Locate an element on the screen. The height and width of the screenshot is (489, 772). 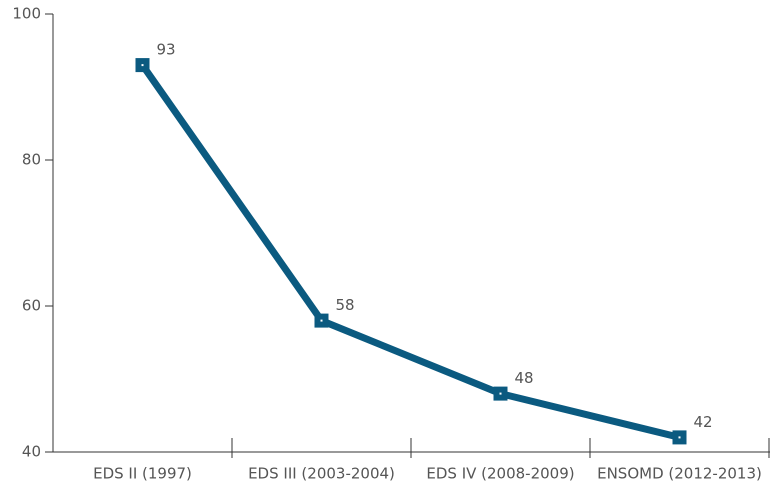
y-tick-label: 100 is located at coordinates (26, 14).